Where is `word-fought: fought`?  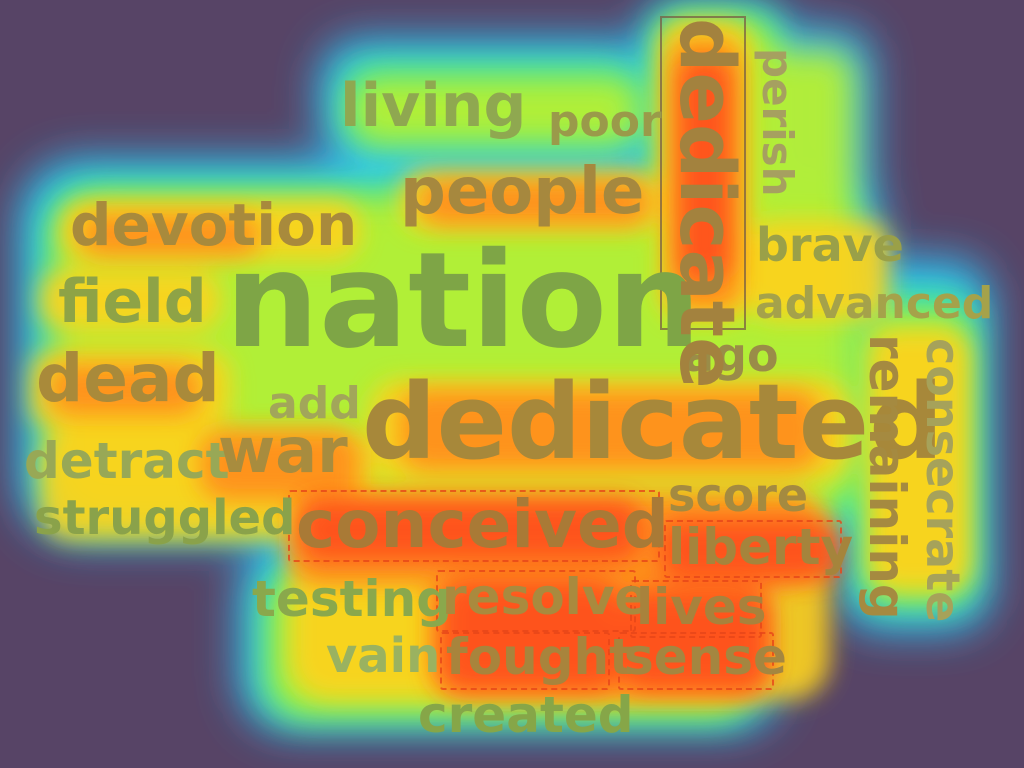
word-fought: fought is located at coordinates (539, 657).